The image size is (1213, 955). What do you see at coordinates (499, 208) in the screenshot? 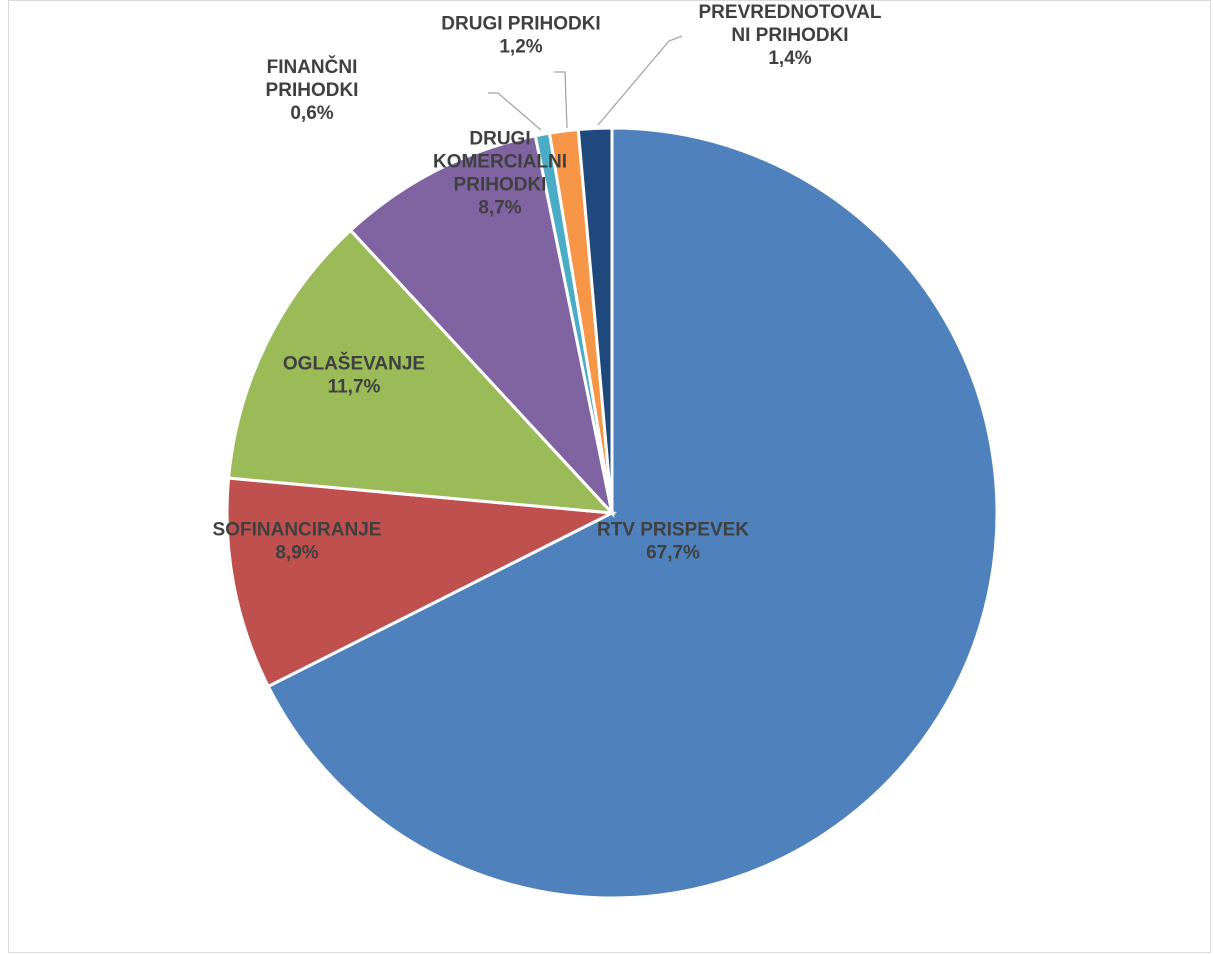
I see `data-label-value: 8,7%` at bounding box center [499, 208].